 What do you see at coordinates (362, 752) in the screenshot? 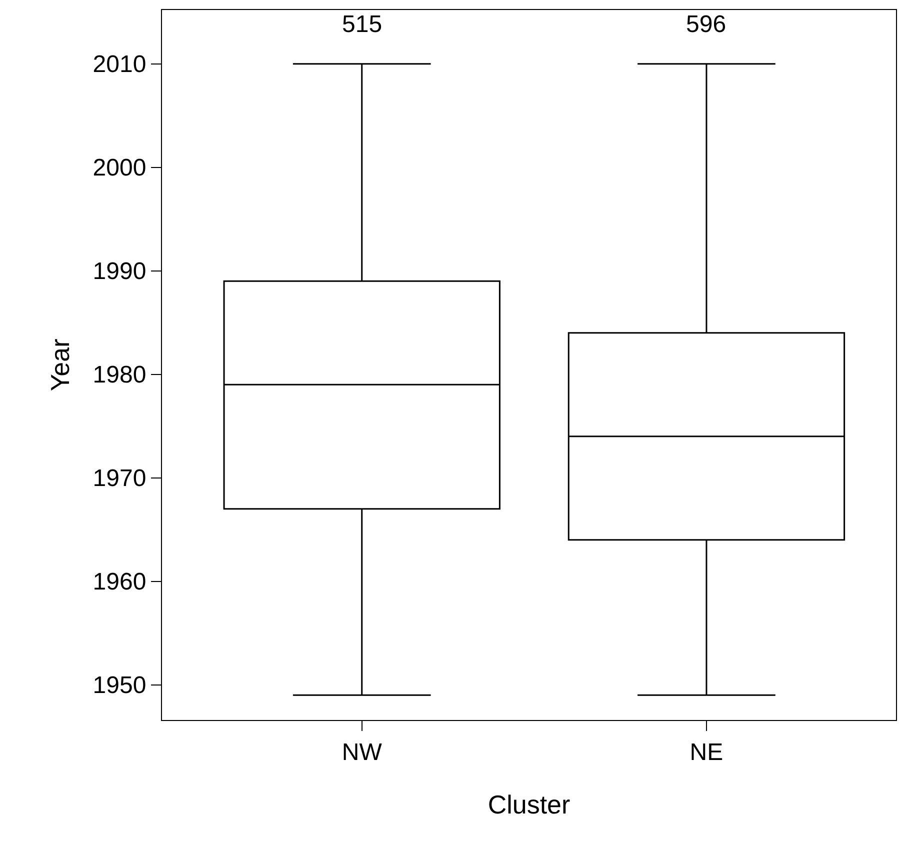
I see `x-tick-label: NW` at bounding box center [362, 752].